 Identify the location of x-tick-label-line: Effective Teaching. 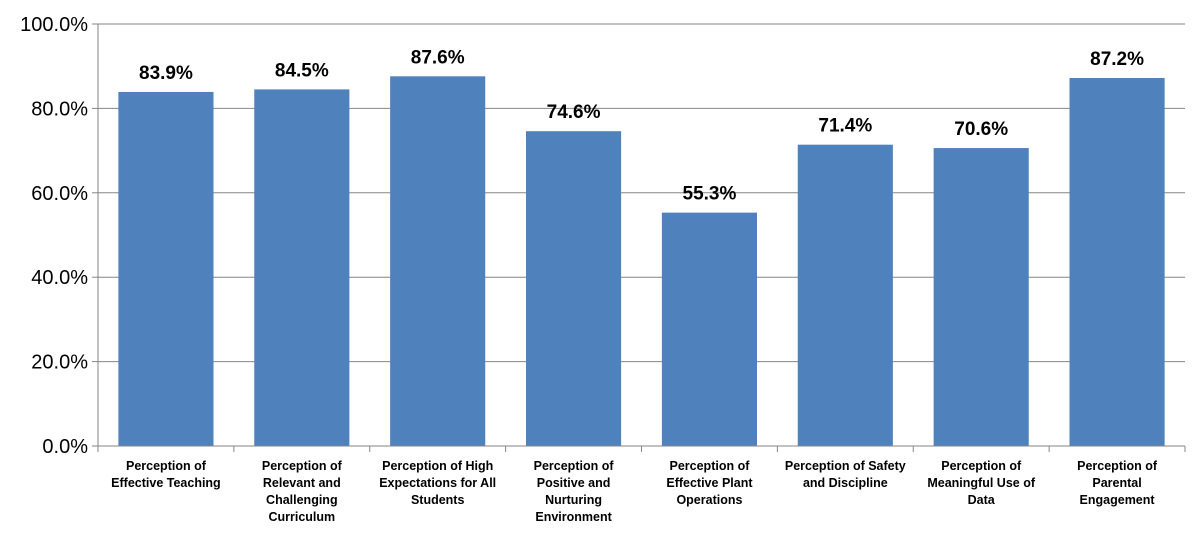
(166, 483).